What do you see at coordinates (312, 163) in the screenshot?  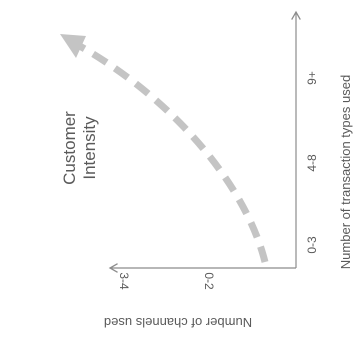 I see `x-tick-4-8: 4-8` at bounding box center [312, 163].